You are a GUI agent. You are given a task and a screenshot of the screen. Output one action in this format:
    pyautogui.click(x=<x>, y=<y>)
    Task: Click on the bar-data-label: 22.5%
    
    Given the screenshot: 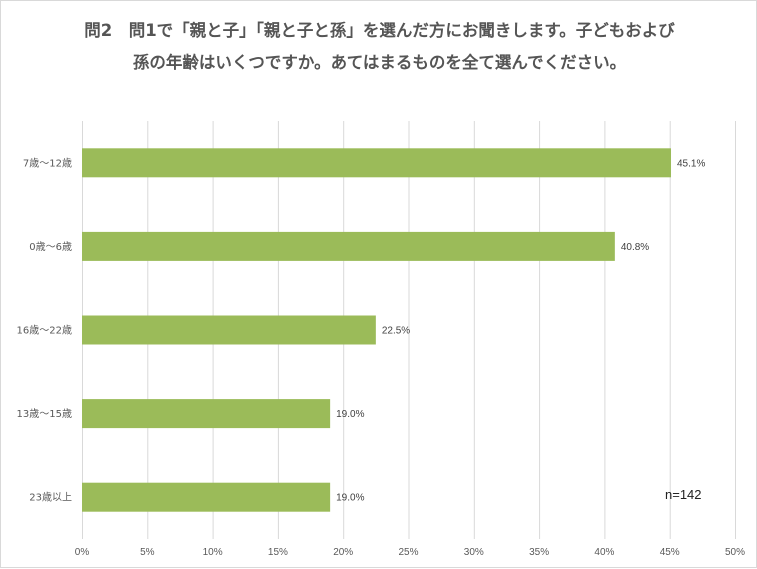 What is the action you would take?
    pyautogui.click(x=396, y=331)
    